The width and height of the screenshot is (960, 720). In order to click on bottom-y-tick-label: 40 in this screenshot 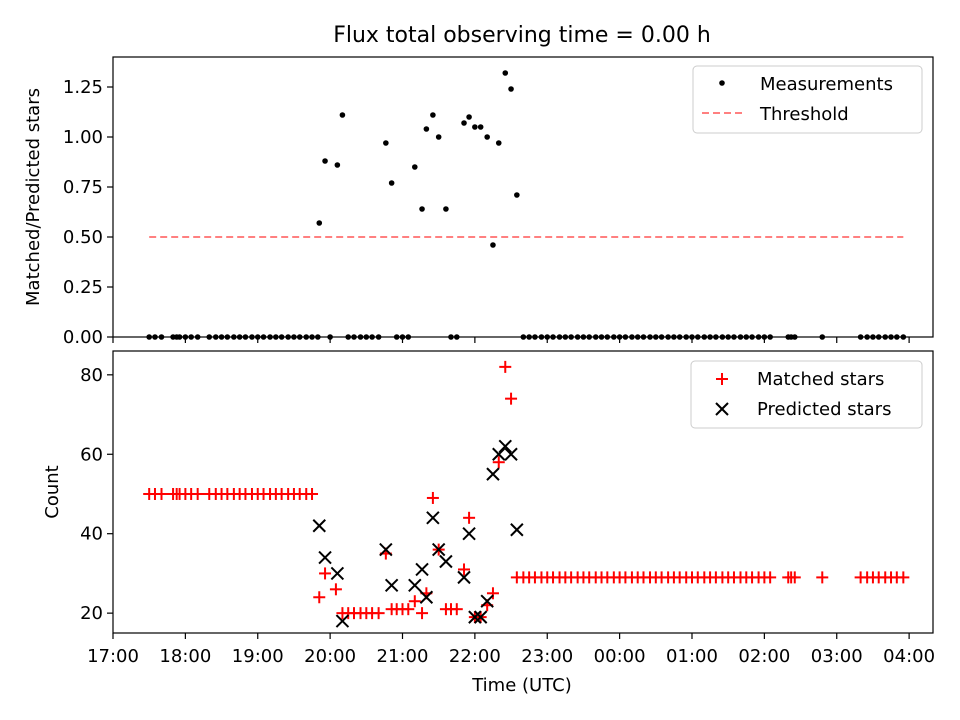, I will do `click(91, 534)`.